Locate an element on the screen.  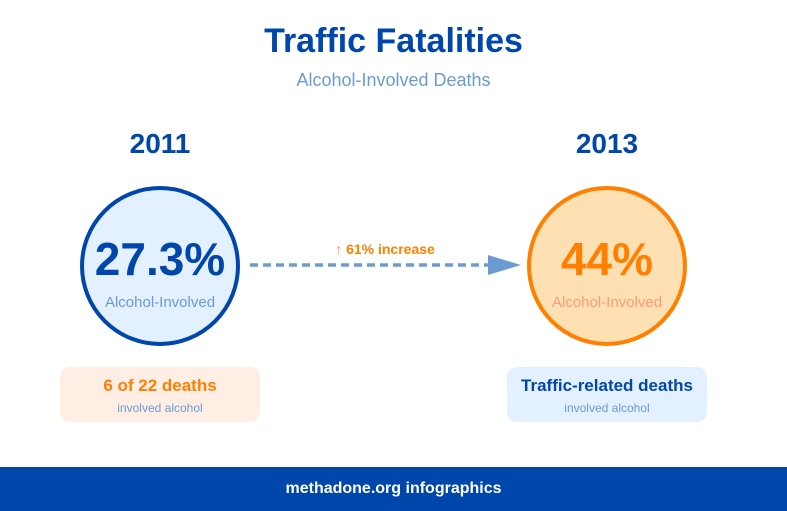
circle-2013: 44% Alcohol-Involved is located at coordinates (607, 266).